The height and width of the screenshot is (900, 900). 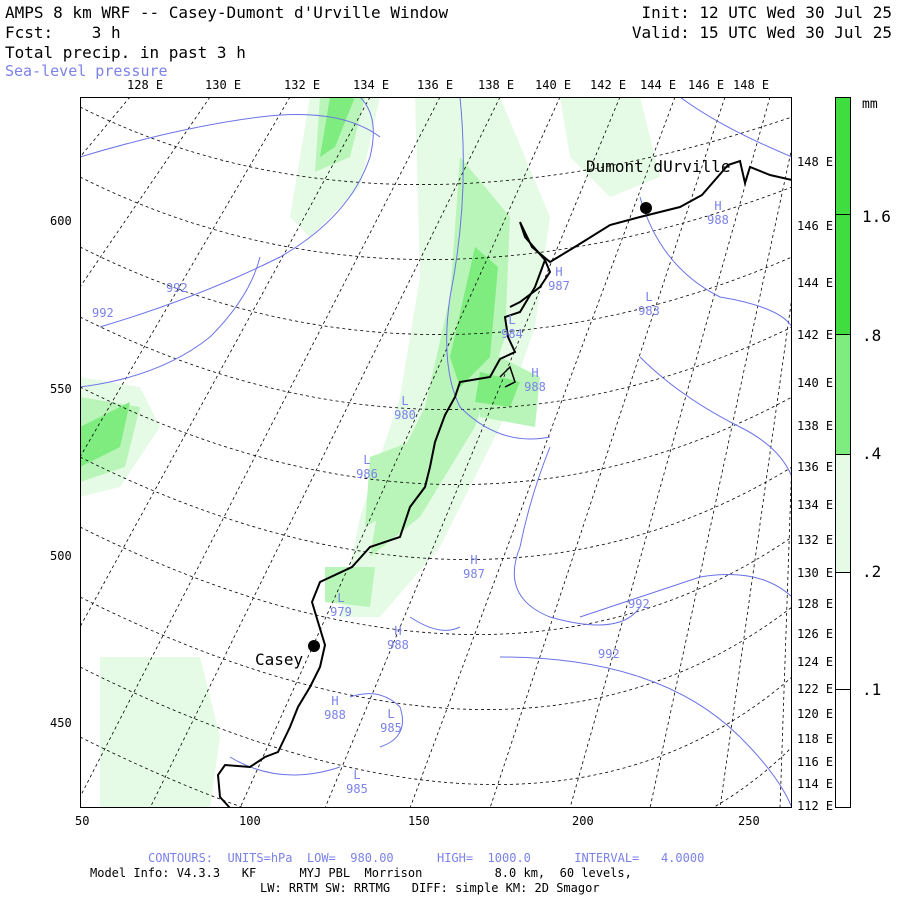 I want to click on field-name: Total precip. in past 3 h, so click(x=125, y=52).